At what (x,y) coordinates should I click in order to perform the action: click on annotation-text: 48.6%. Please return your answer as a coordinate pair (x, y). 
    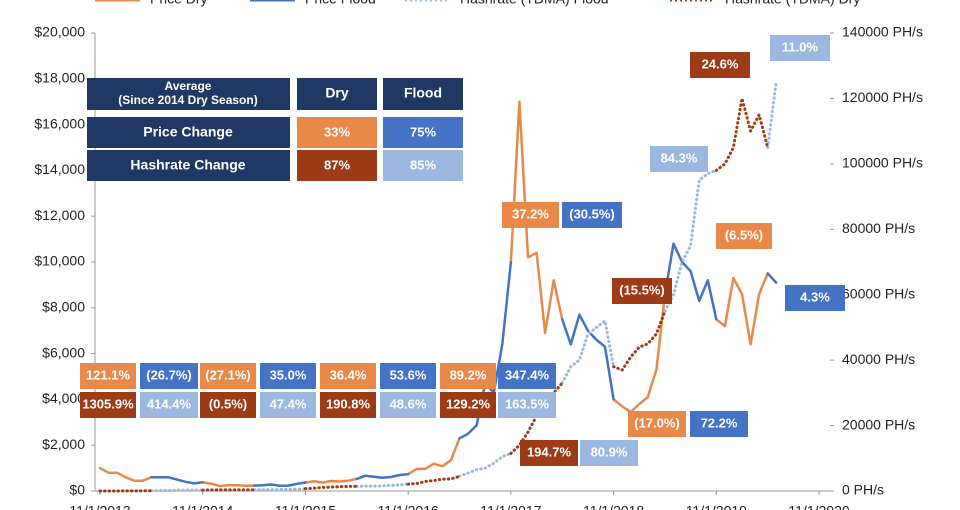
    Looking at the image, I should click on (408, 403).